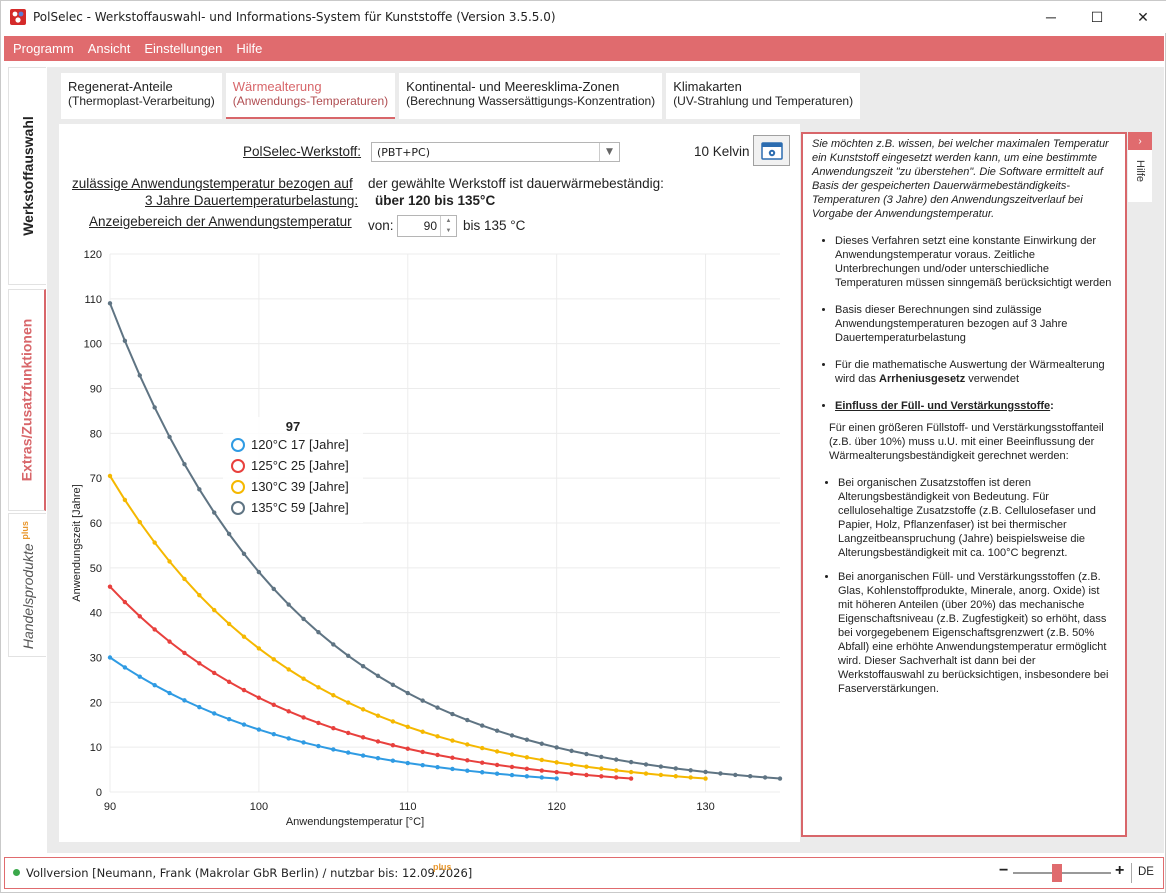 This screenshot has height=893, width=1166. Describe the element at coordinates (381, 225) in the screenshot. I see `from-label: von:` at that location.